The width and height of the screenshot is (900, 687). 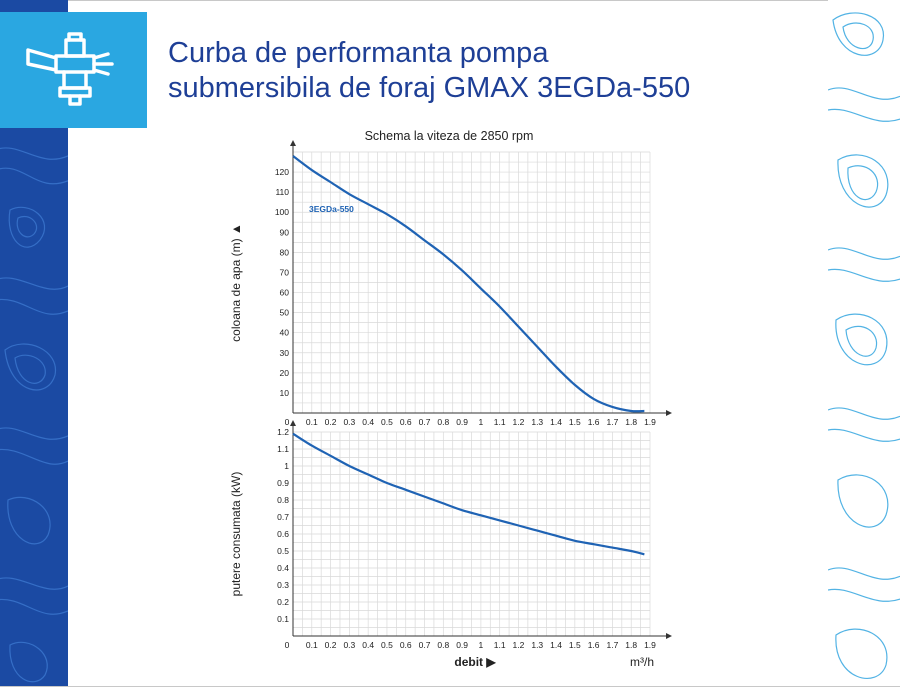 What do you see at coordinates (406, 645) in the screenshot?
I see `power-x-tick-label: 0.6` at bounding box center [406, 645].